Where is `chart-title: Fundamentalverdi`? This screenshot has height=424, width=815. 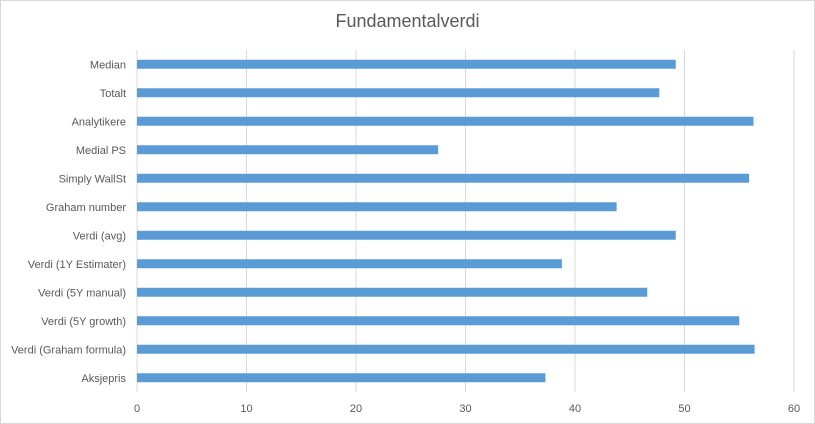 chart-title: Fundamentalverdi is located at coordinates (407, 21).